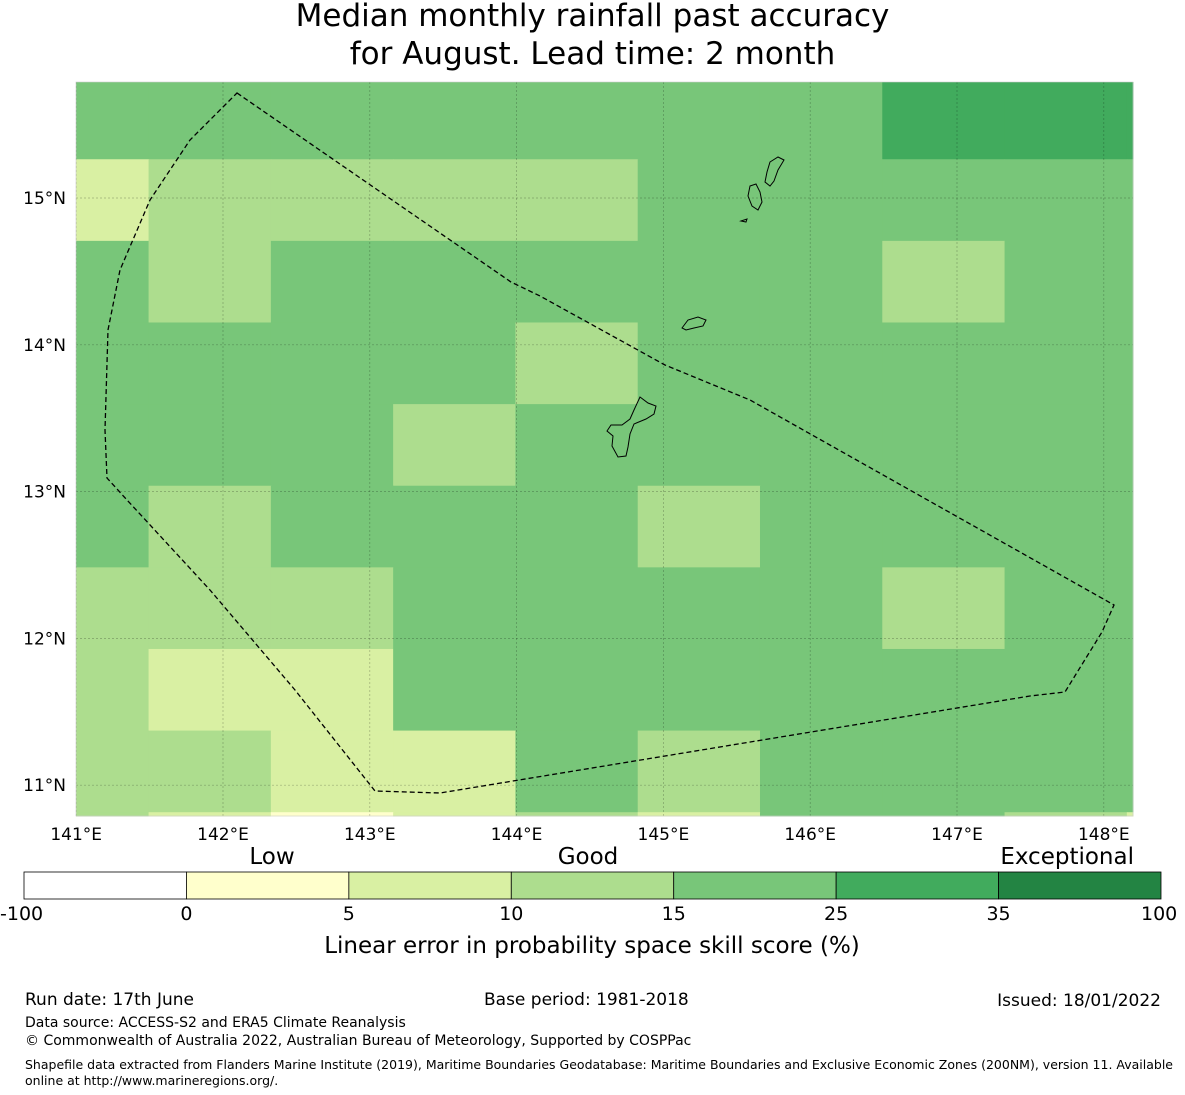  I want to click on longitude-tick-label: 144°E, so click(517, 835).